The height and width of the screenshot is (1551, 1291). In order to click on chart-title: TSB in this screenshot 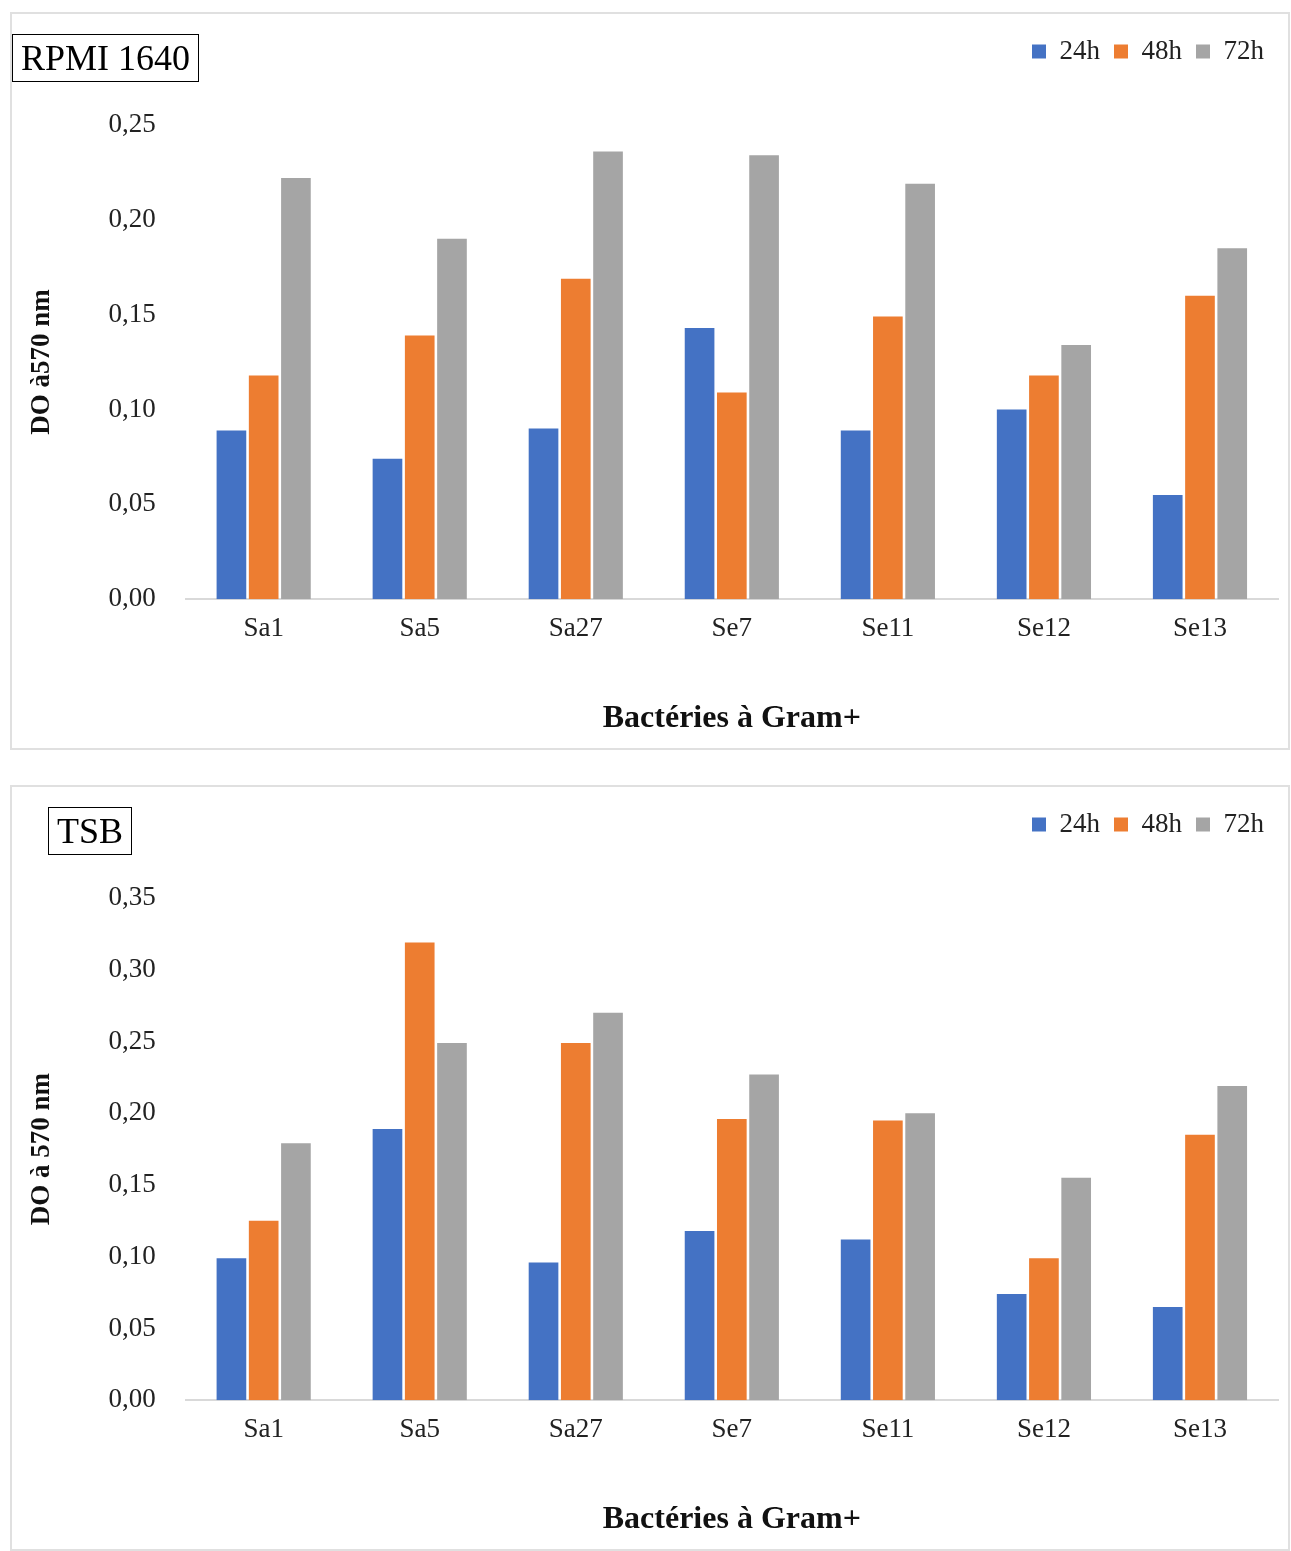, I will do `click(90, 831)`.